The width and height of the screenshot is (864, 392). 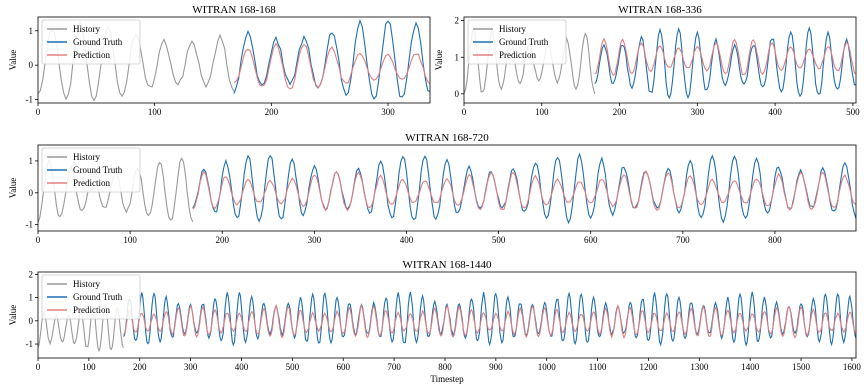 I want to click on chart-title: WITRAN 168-336, so click(x=660, y=10).